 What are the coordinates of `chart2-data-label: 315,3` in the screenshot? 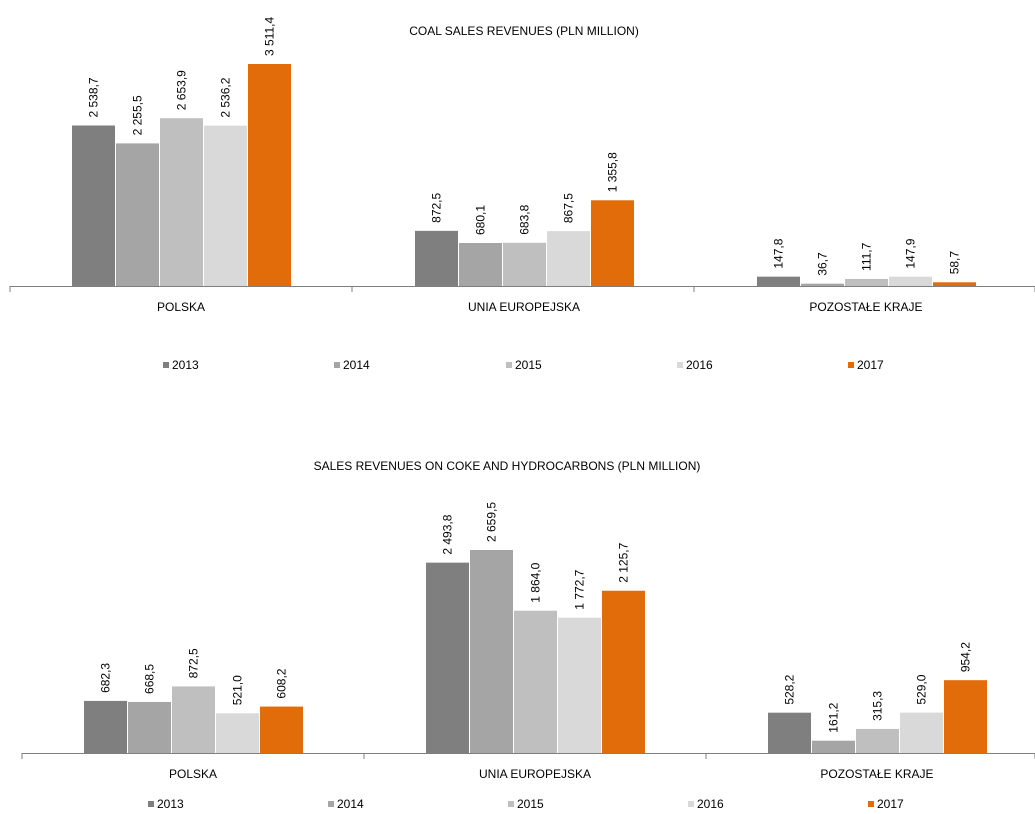 It's located at (878, 706).